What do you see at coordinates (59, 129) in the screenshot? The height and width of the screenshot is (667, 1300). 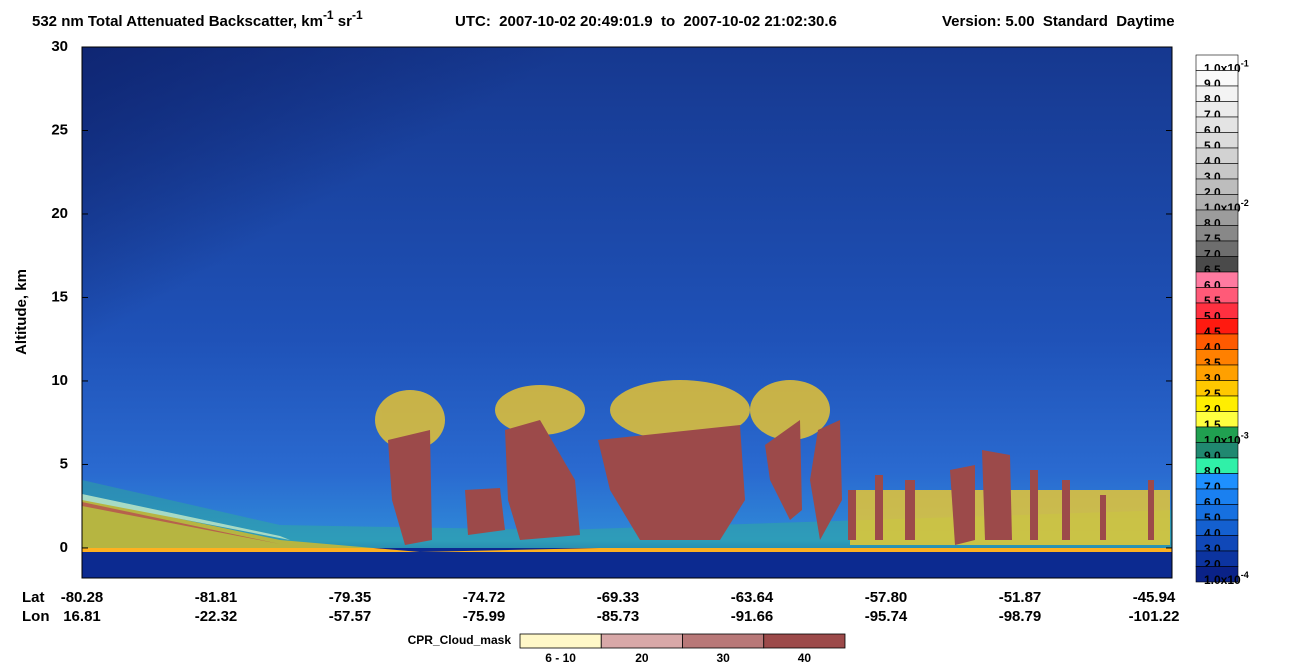 I see `y-tick-label: 25` at bounding box center [59, 129].